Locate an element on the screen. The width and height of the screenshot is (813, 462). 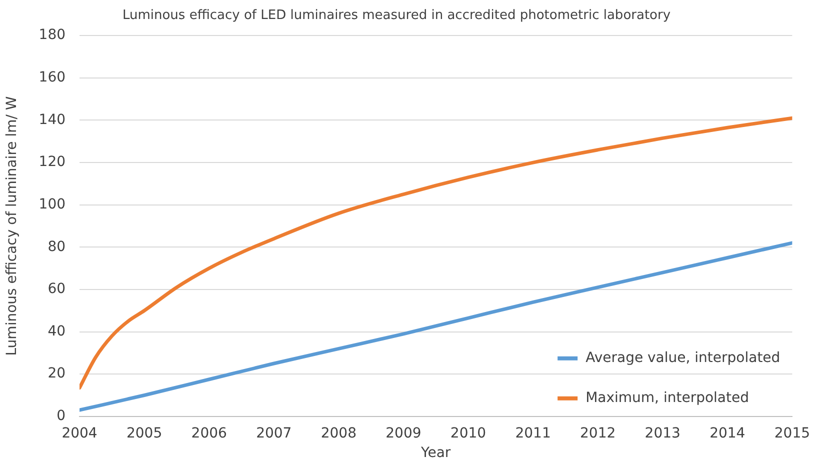
x-tick-label: 2014 is located at coordinates (728, 433).